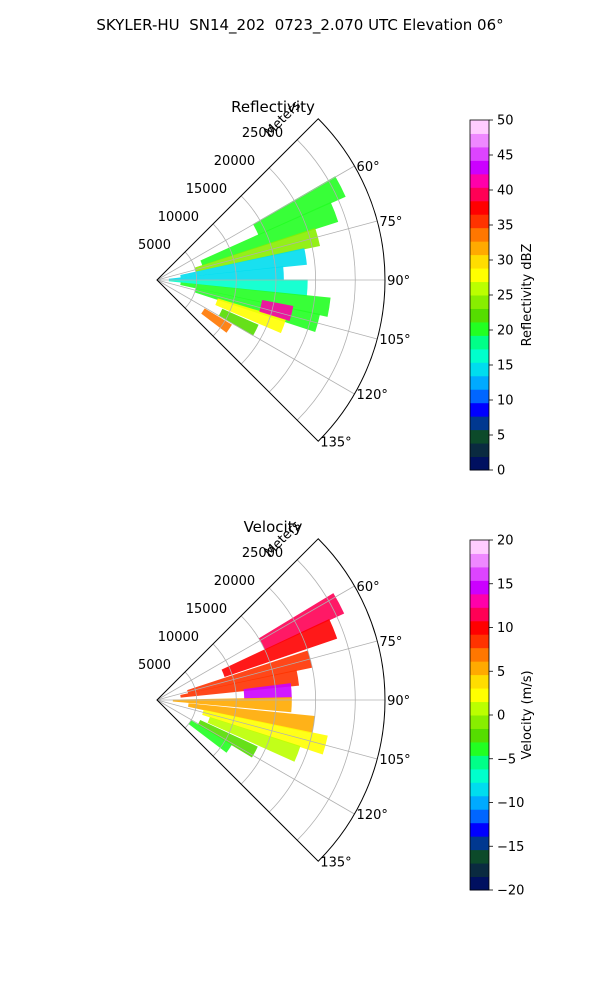 The image size is (600, 1000). I want to click on chart0-colorbar-tick-label-3: 15, so click(505, 366).